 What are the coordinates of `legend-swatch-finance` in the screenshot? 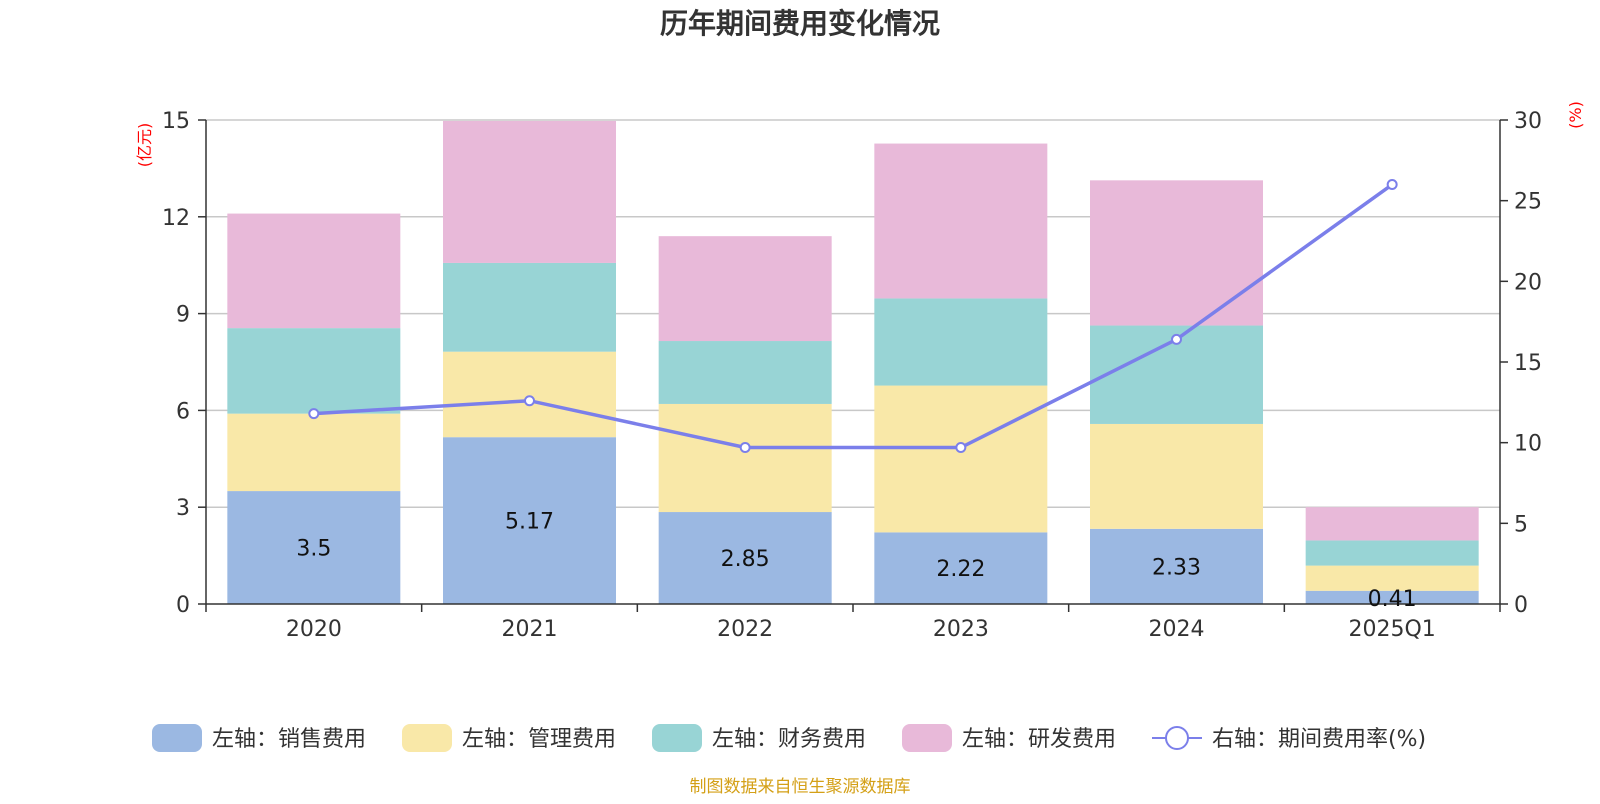 It's located at (677, 738).